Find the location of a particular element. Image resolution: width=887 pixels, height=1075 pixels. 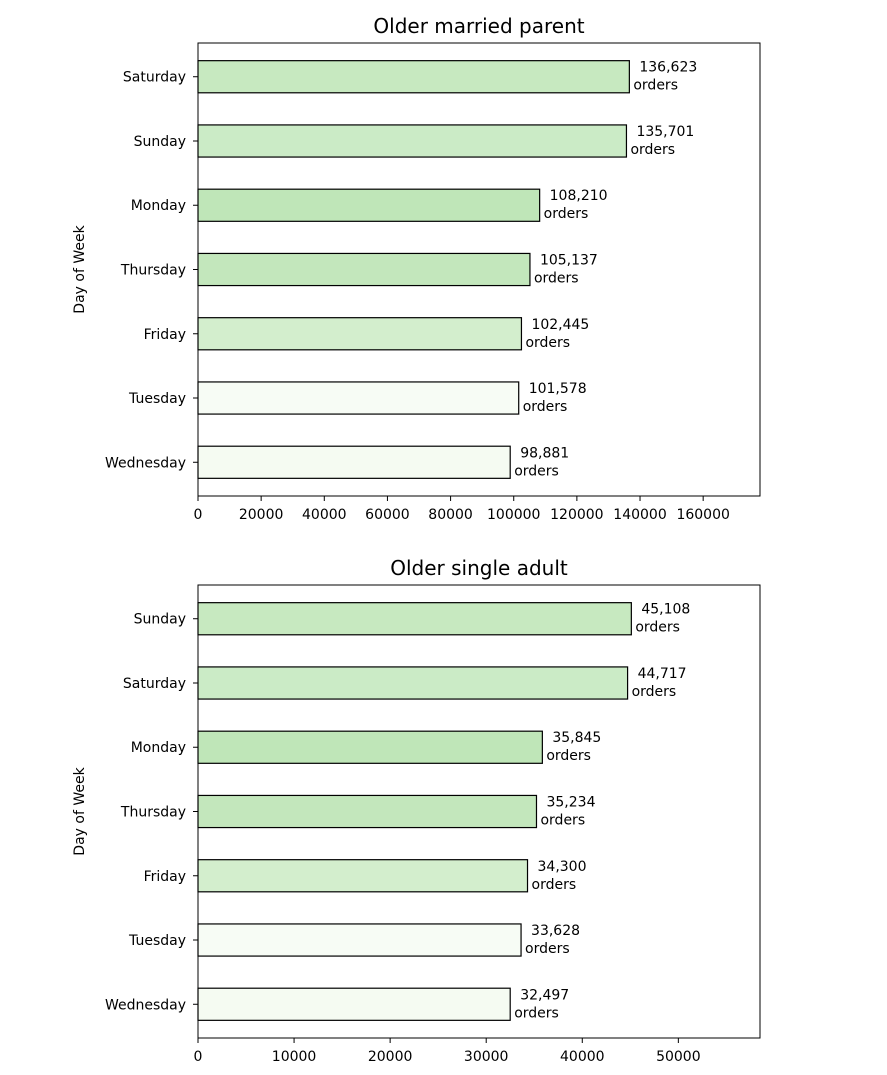

data-label-value: 108,210 is located at coordinates (579, 196).